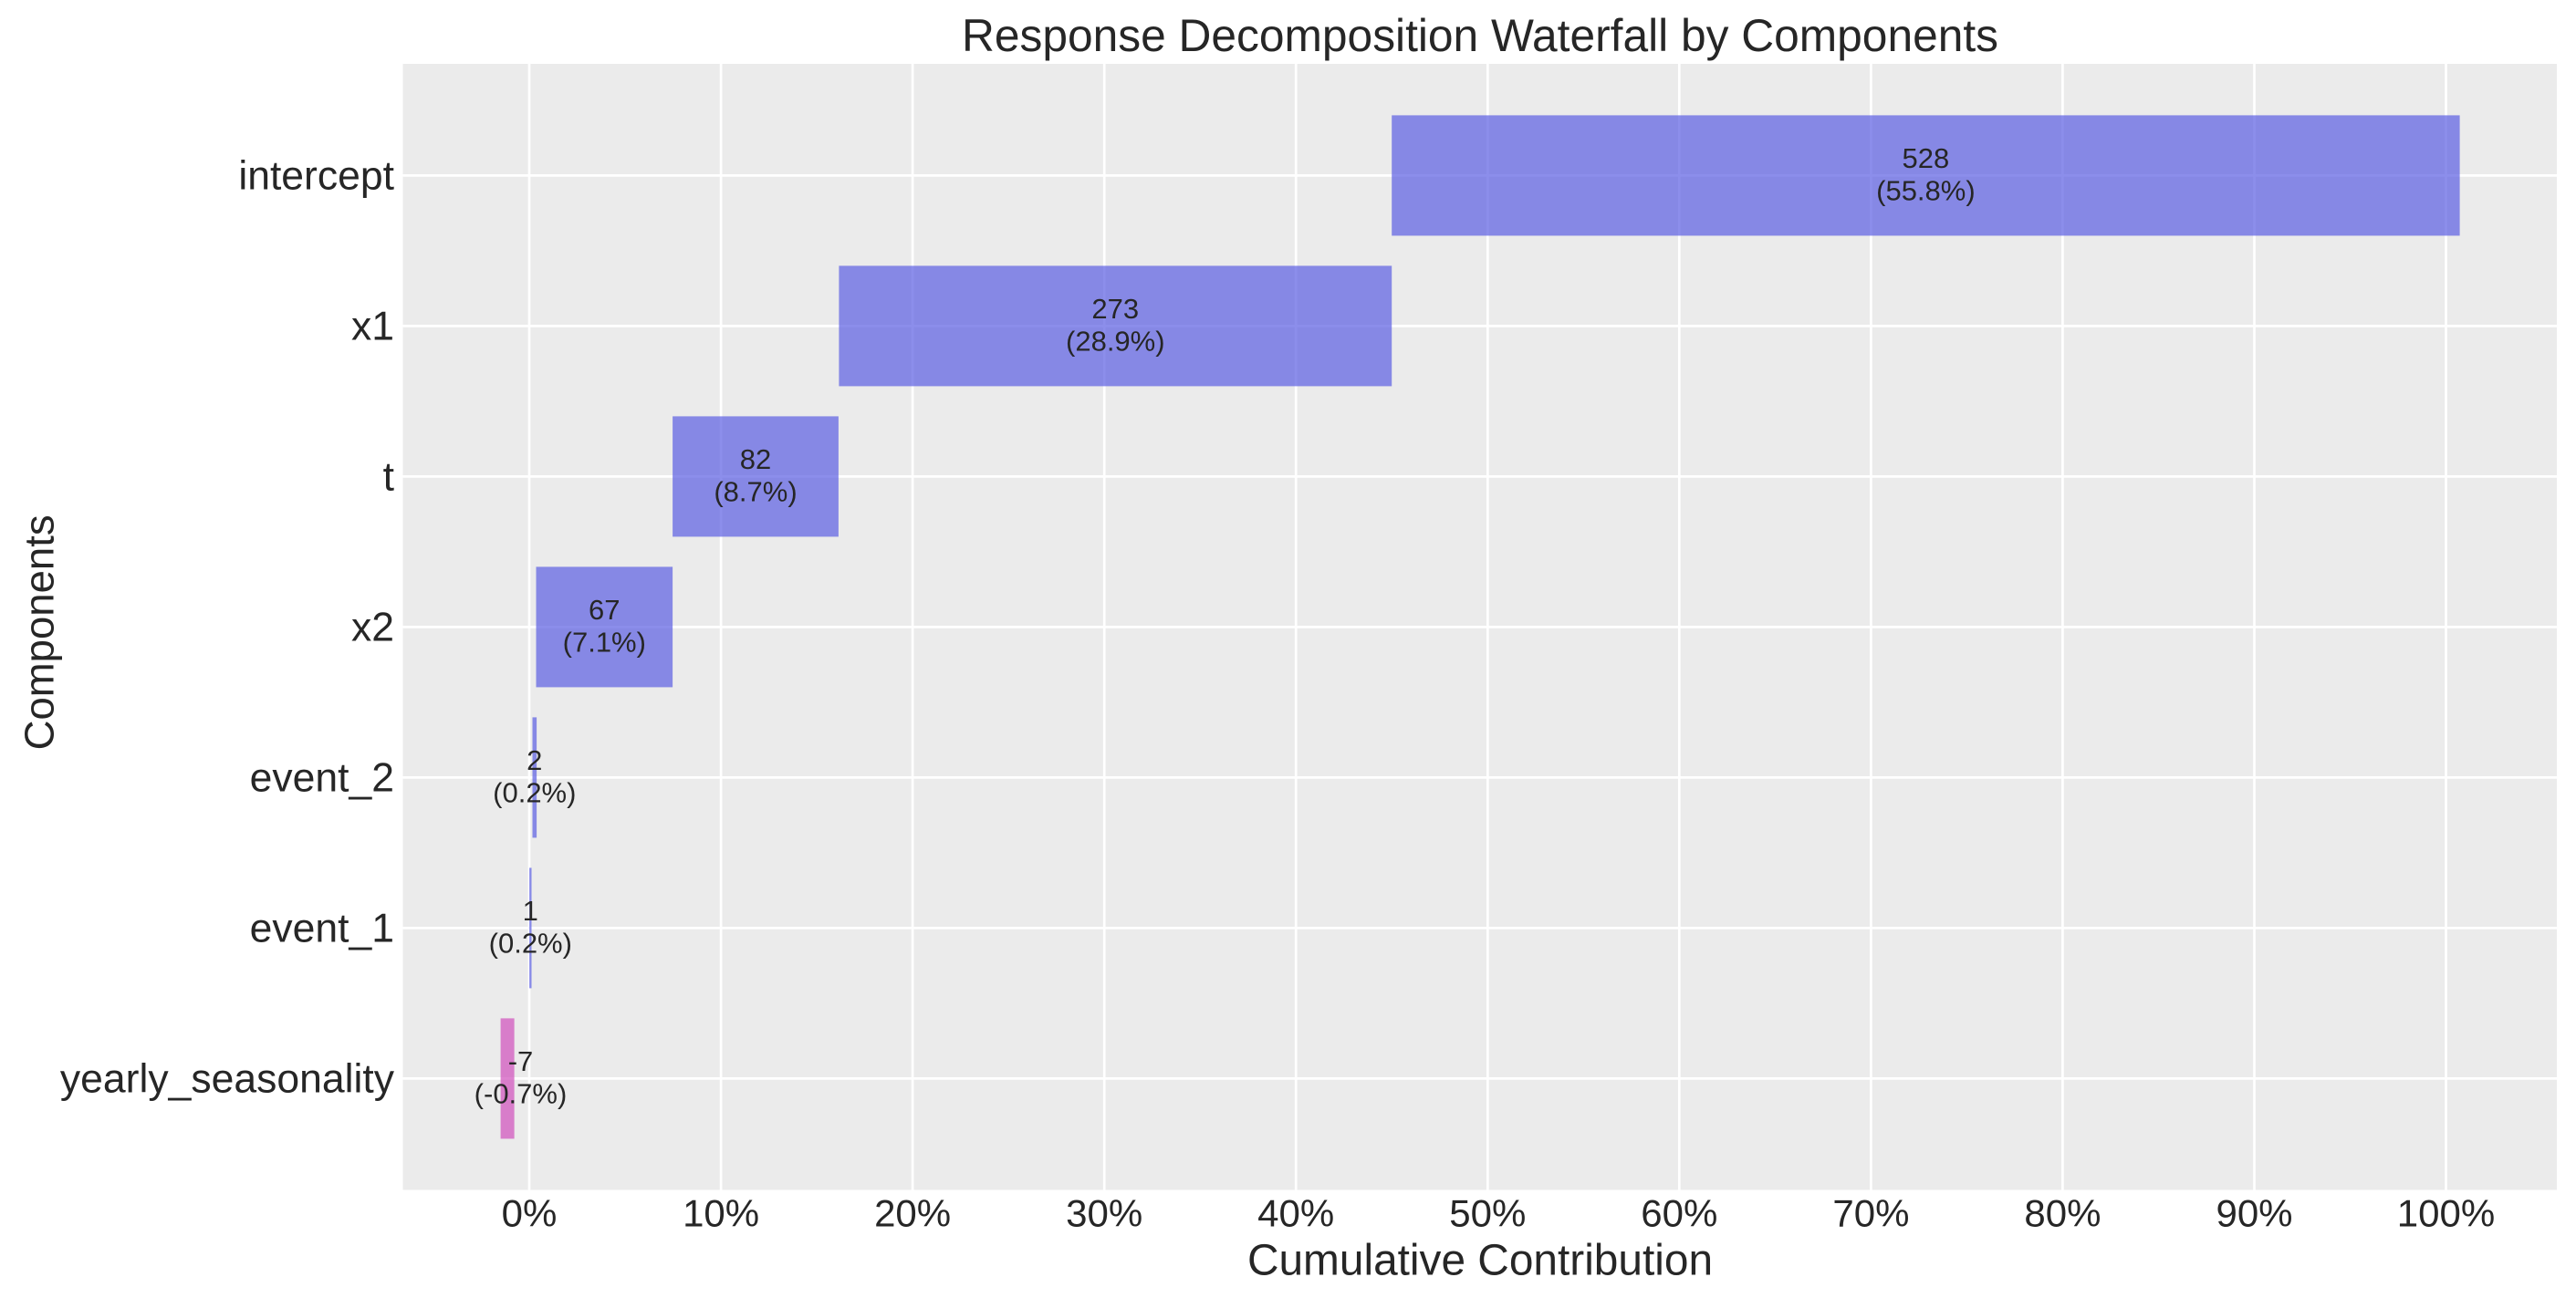 This screenshot has height=1298, width=2576. What do you see at coordinates (521, 1061) in the screenshot?
I see `svg-text: -7` at bounding box center [521, 1061].